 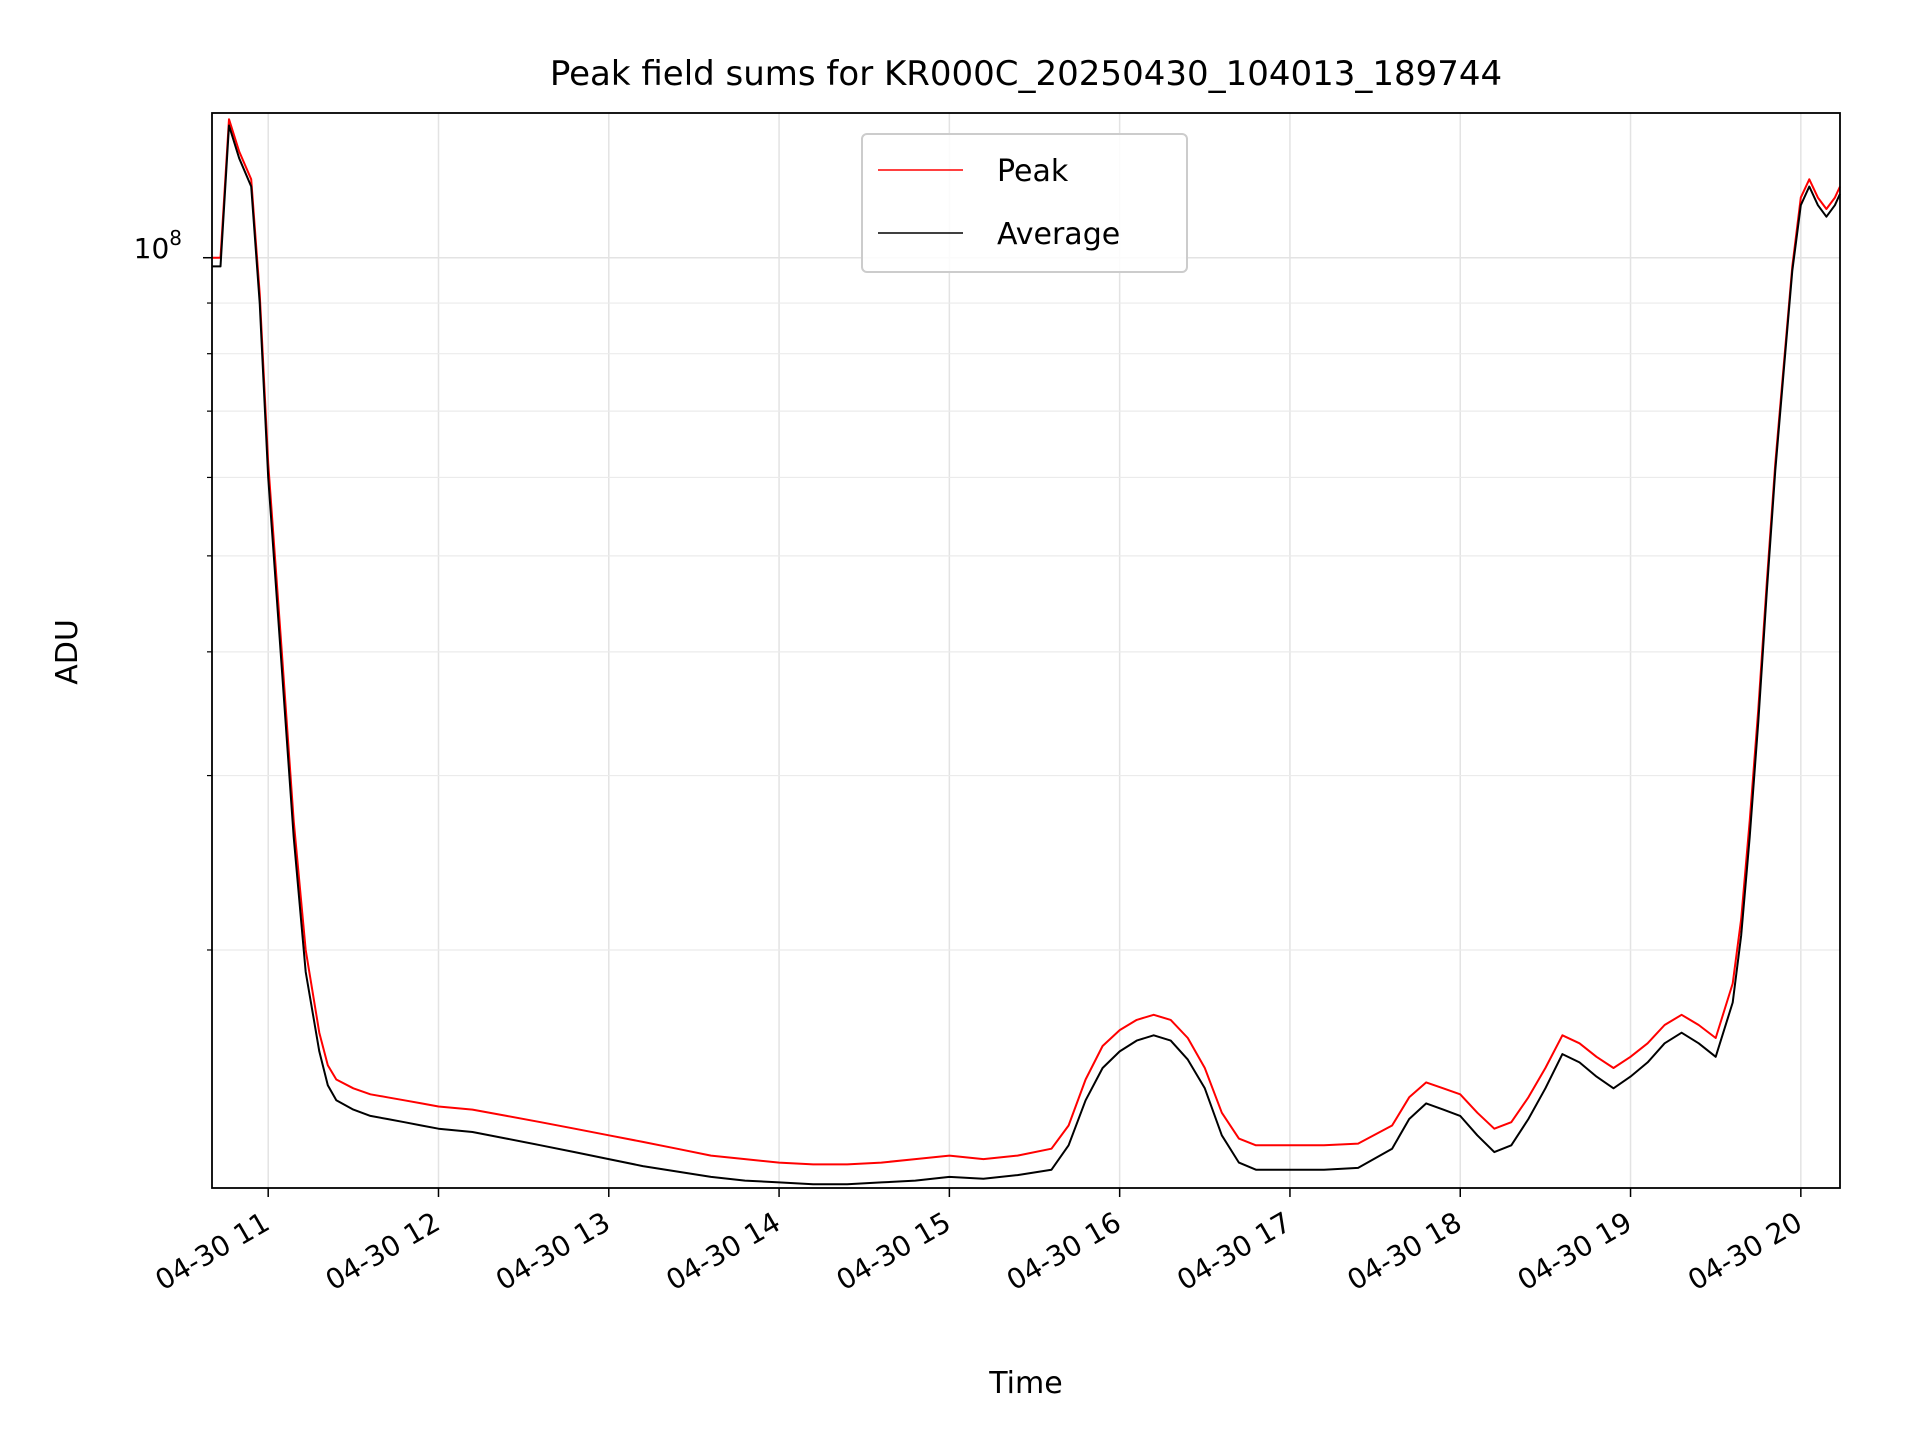 What do you see at coordinates (158, 245) in the screenshot?
I see `y-tick-label-1e8: 108` at bounding box center [158, 245].